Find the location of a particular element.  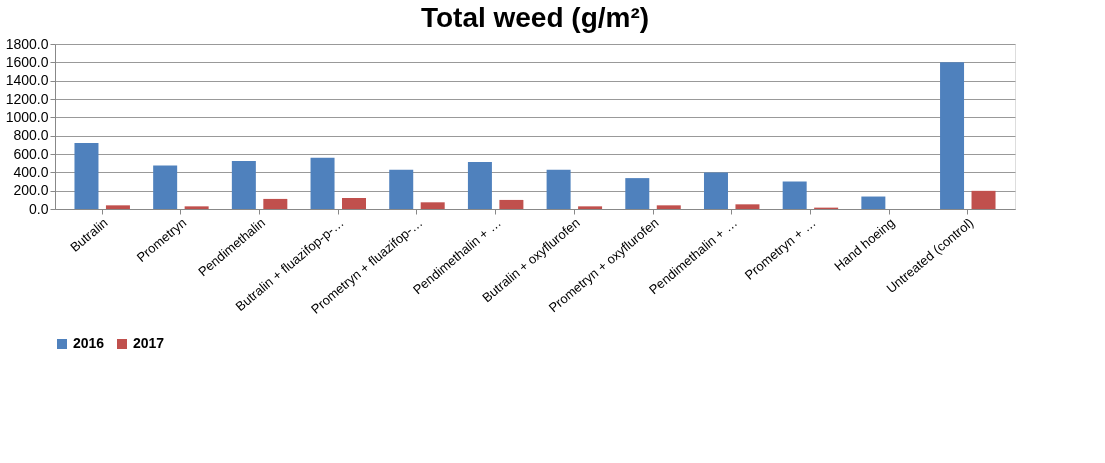

y-tick-label: 1400.0 is located at coordinates (27, 80).